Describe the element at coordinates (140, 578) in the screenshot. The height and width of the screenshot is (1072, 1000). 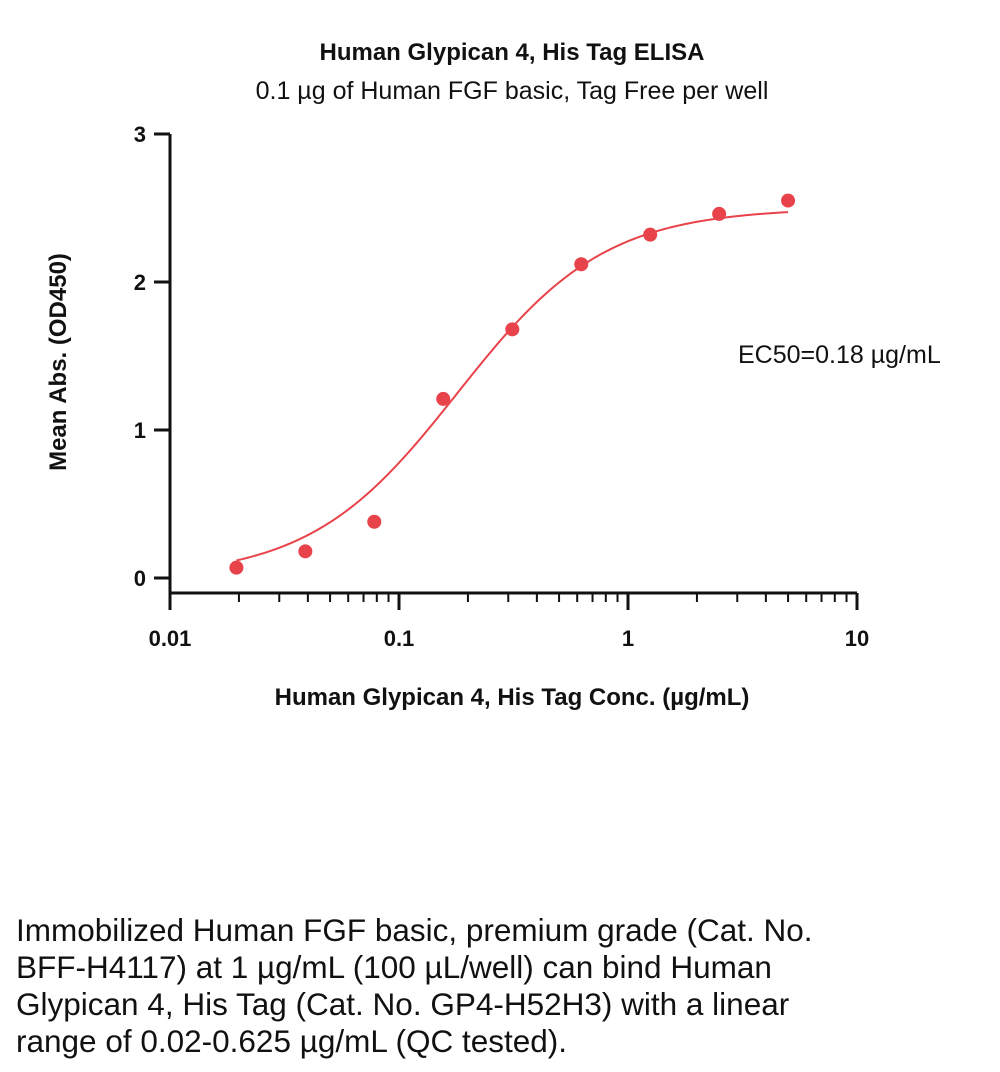
I see `y-tick-label-0: 0` at that location.